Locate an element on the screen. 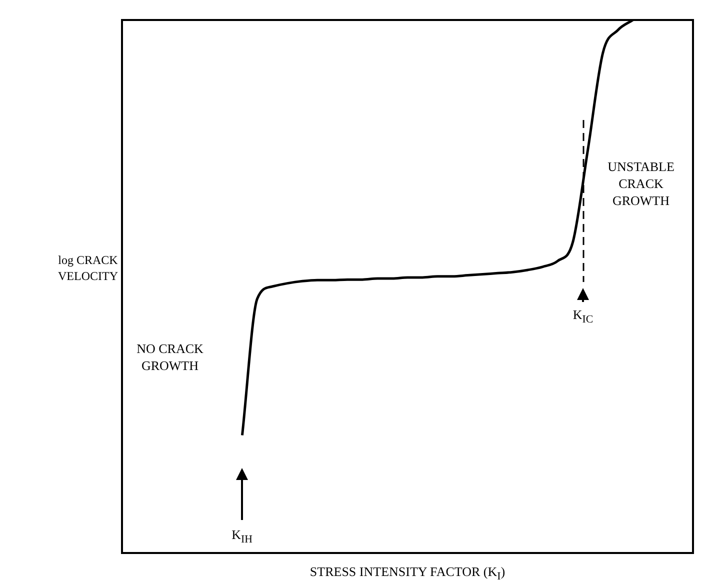 Image resolution: width=710 pixels, height=588 pixels. annotation: NO CRACK GROWTH is located at coordinates (170, 357).